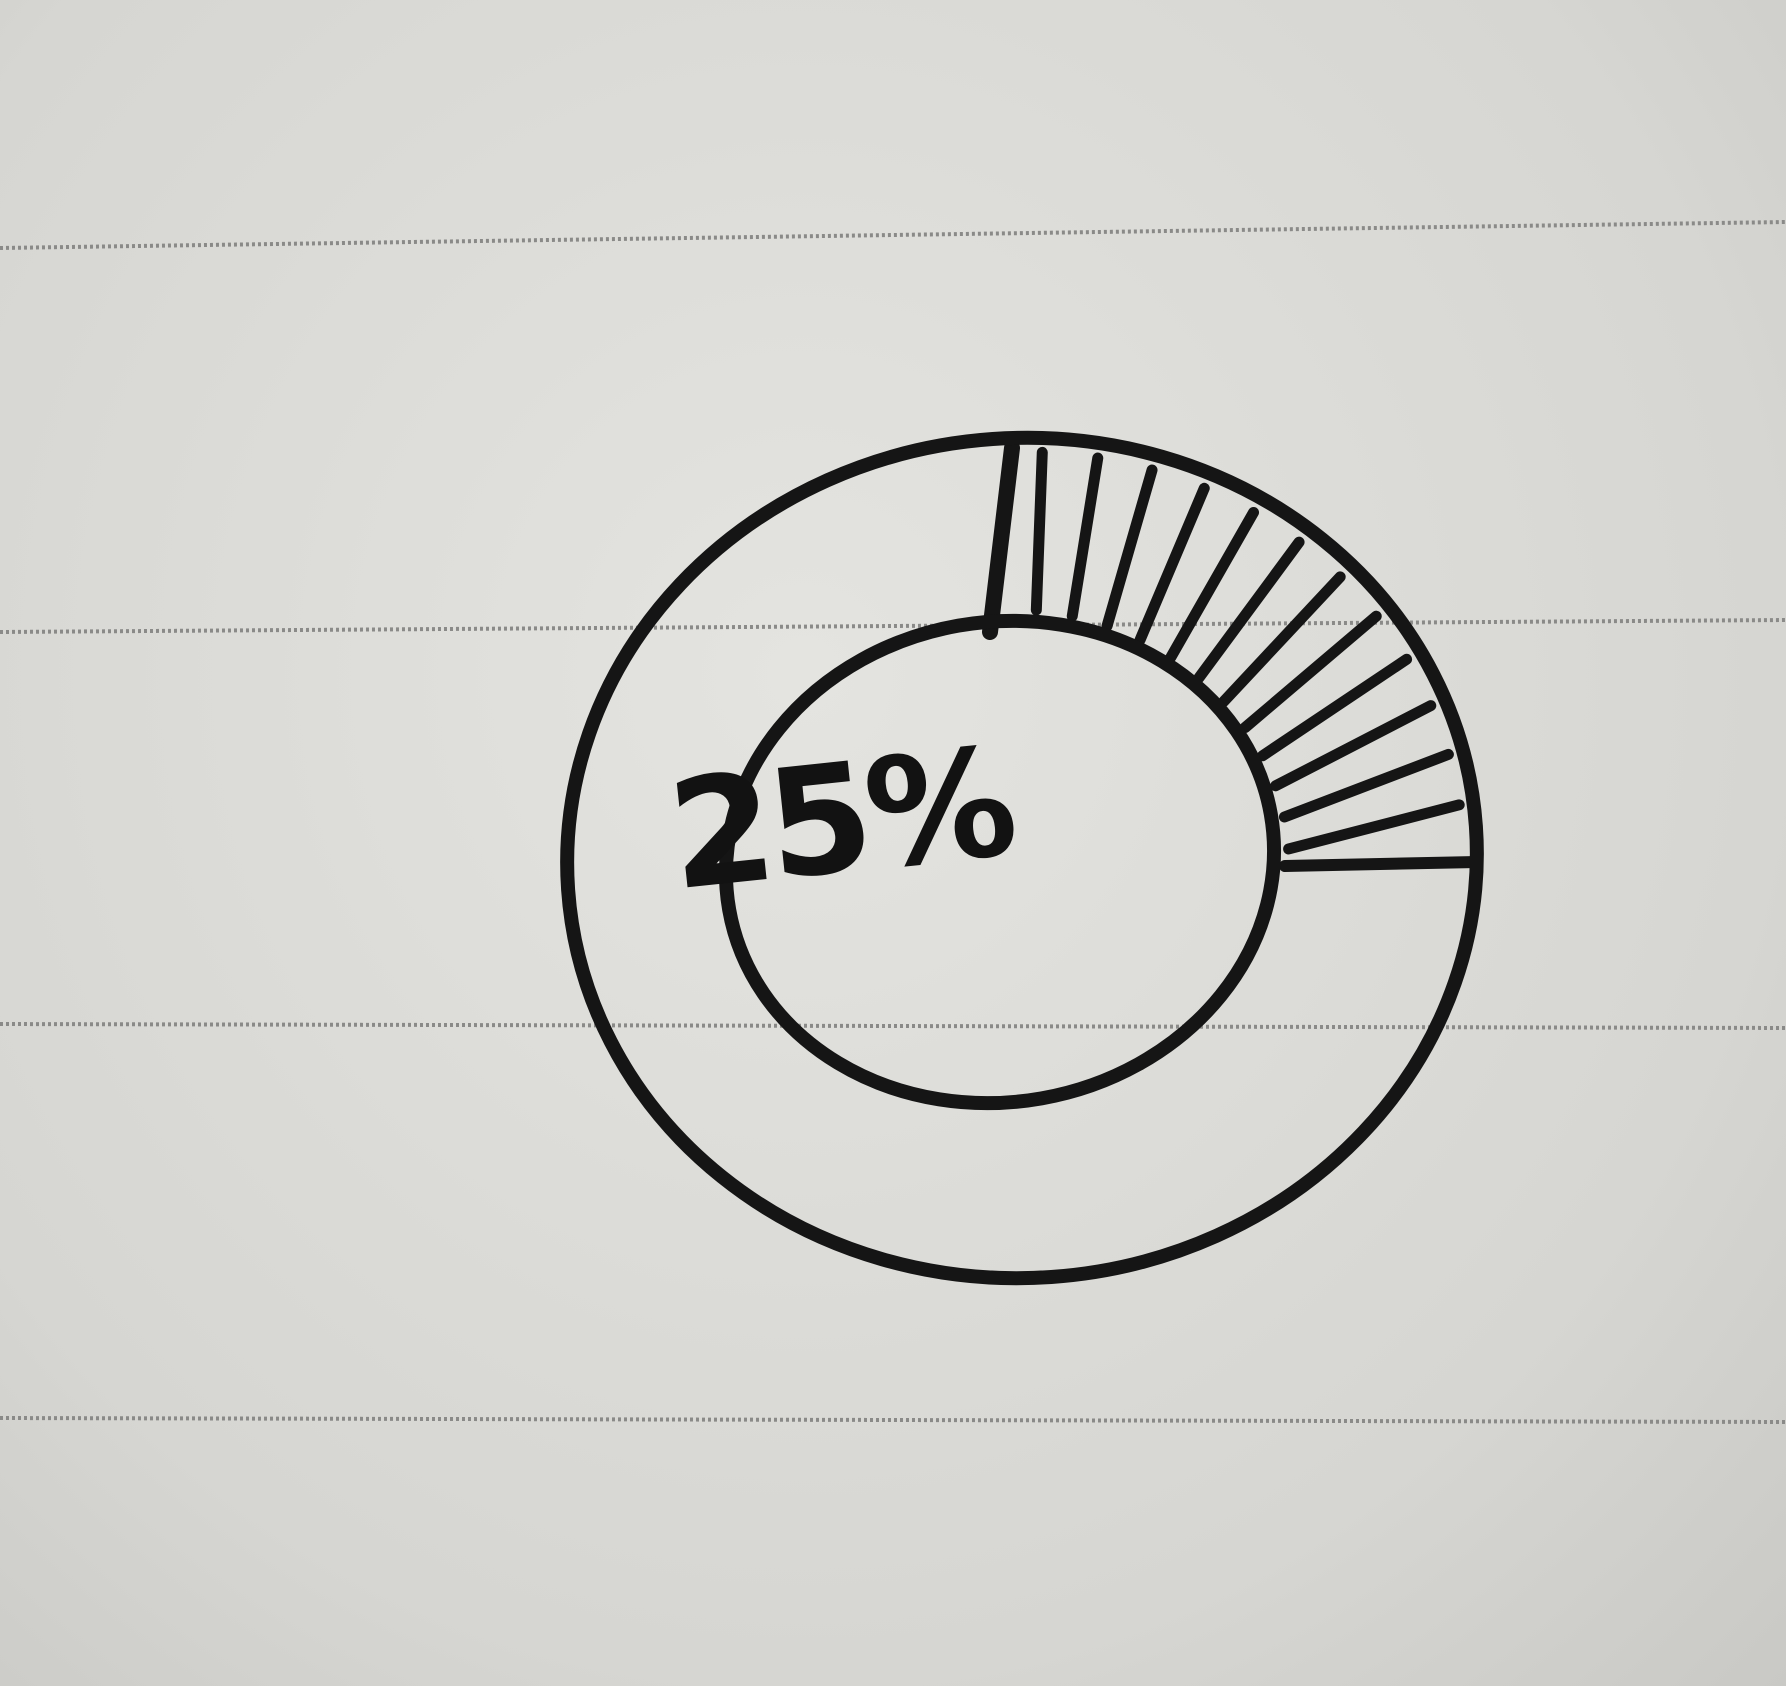 The width and height of the screenshot is (1786, 1686). Describe the element at coordinates (1381, 864) in the screenshot. I see `slice-end-edge` at that location.